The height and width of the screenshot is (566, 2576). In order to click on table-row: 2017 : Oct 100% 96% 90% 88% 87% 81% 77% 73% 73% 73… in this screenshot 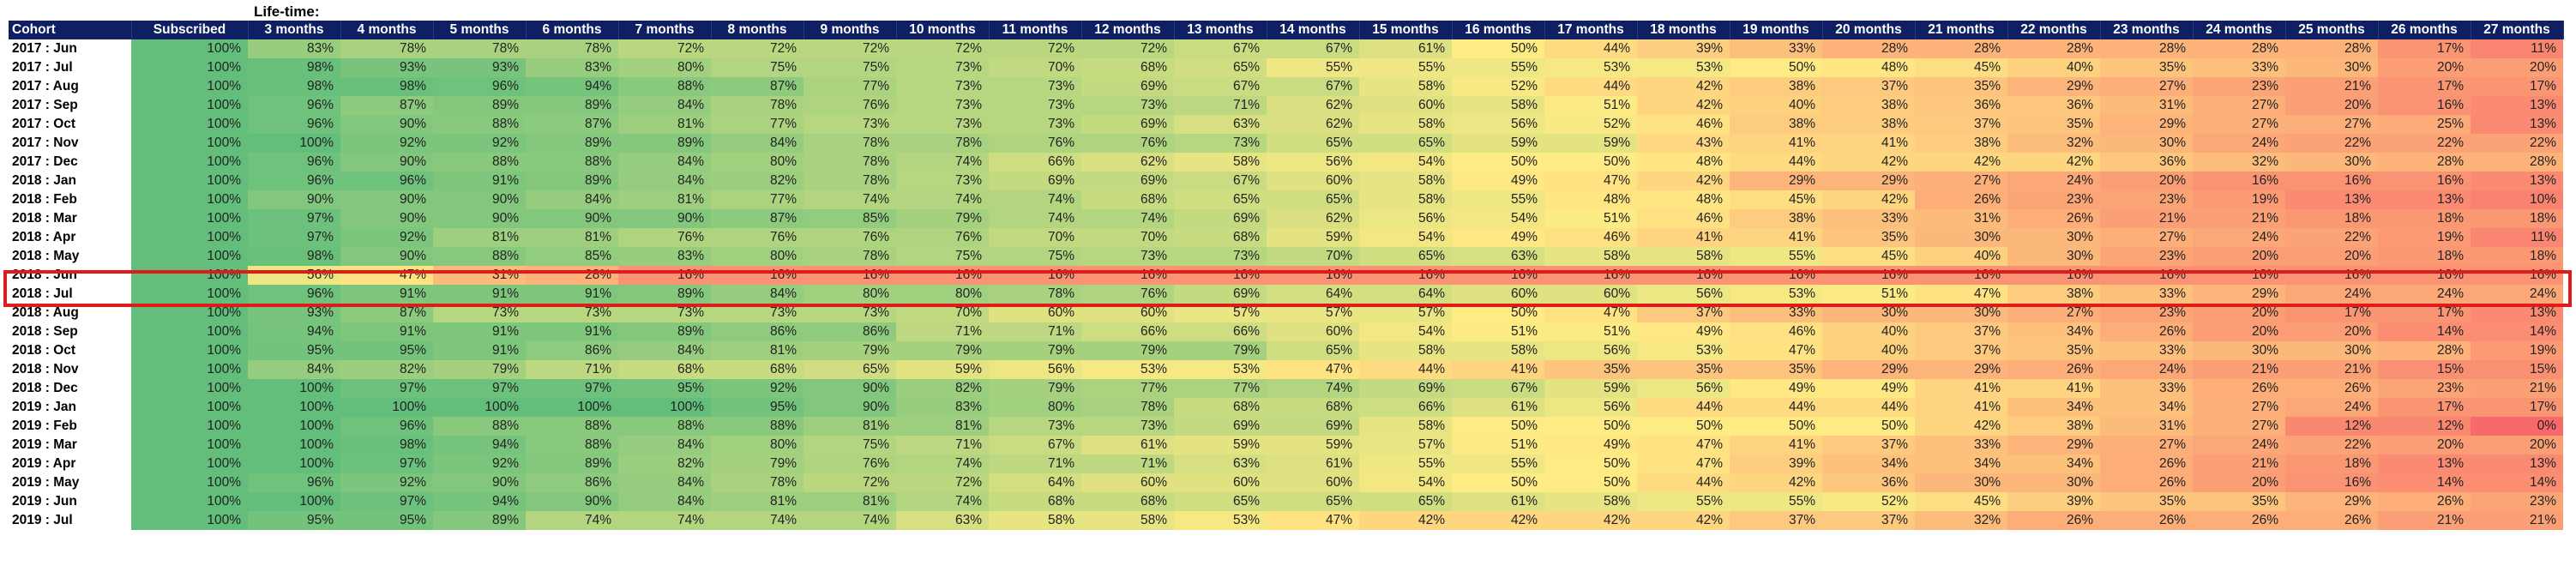, I will do `click(1286, 125)`.